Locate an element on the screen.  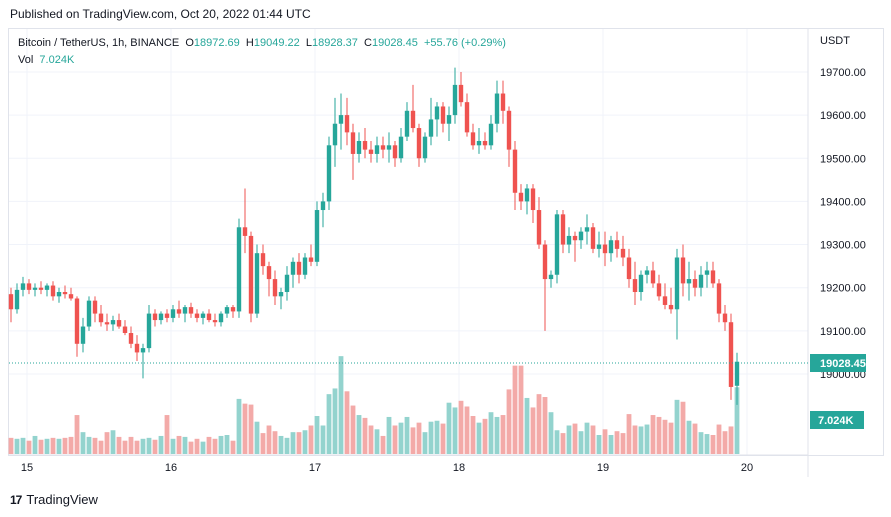
high-label: H is located at coordinates (249, 43).